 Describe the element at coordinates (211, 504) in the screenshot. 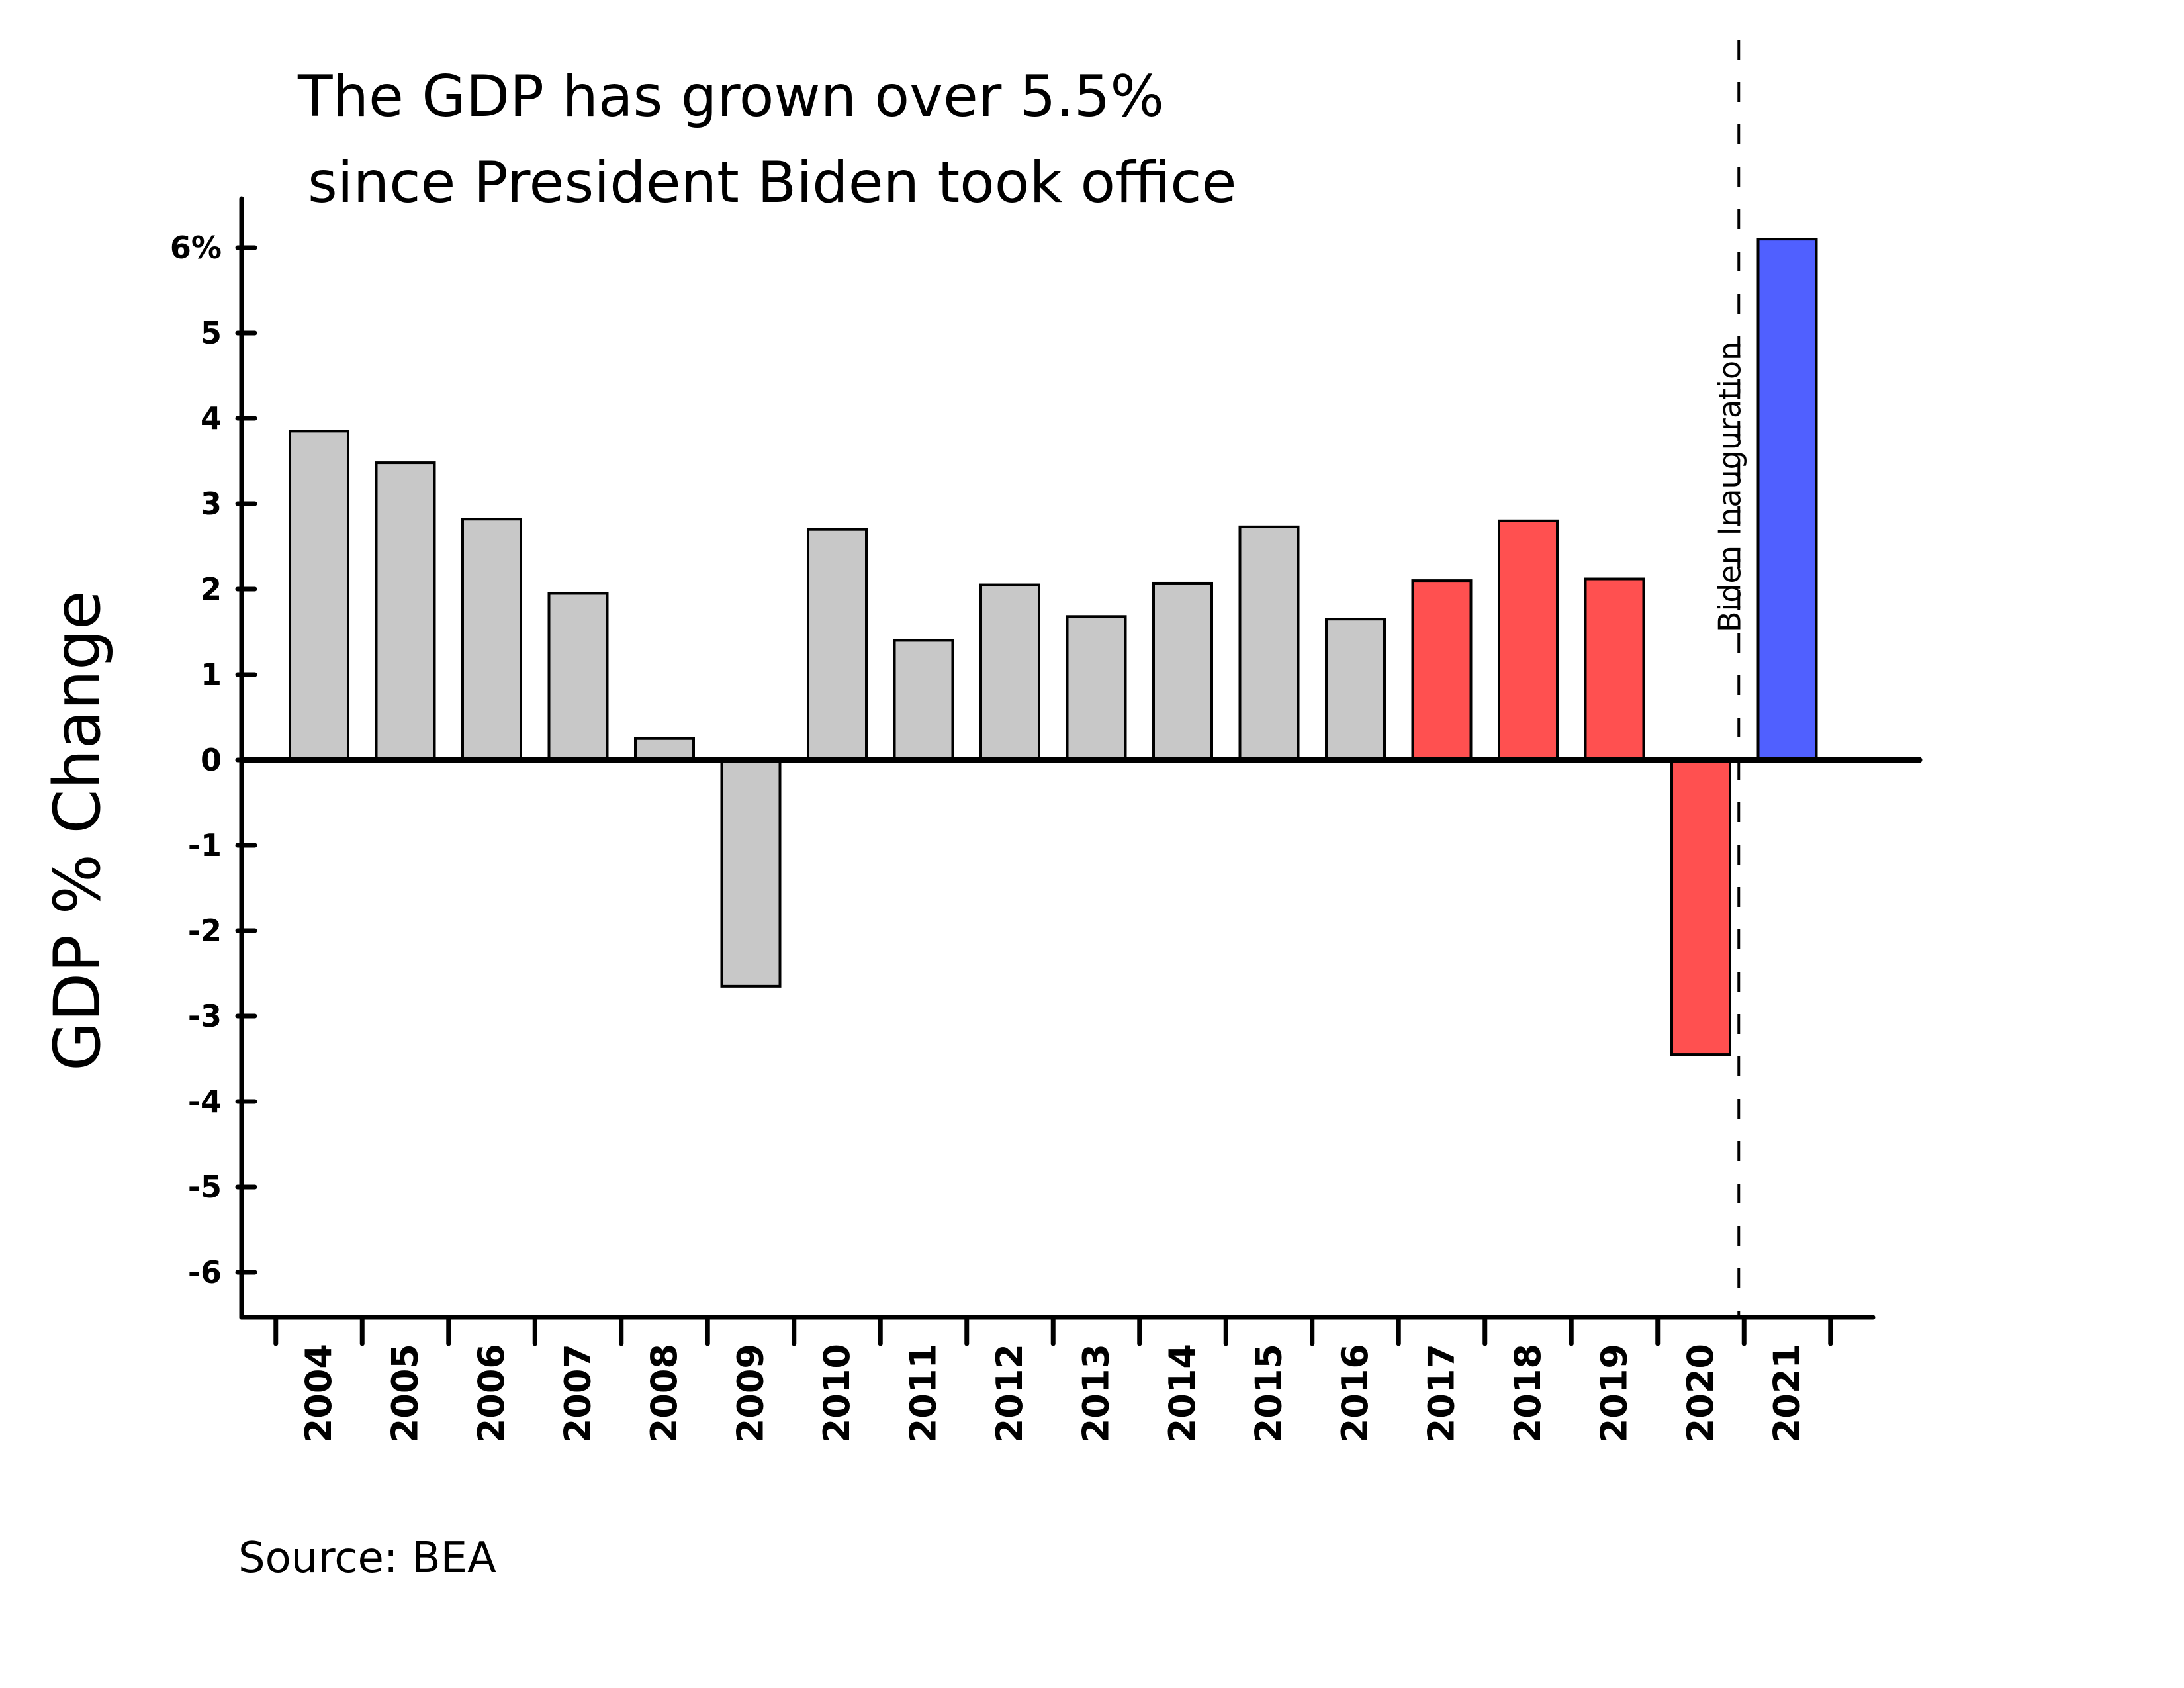

I see `y-tick-label: 3` at that location.